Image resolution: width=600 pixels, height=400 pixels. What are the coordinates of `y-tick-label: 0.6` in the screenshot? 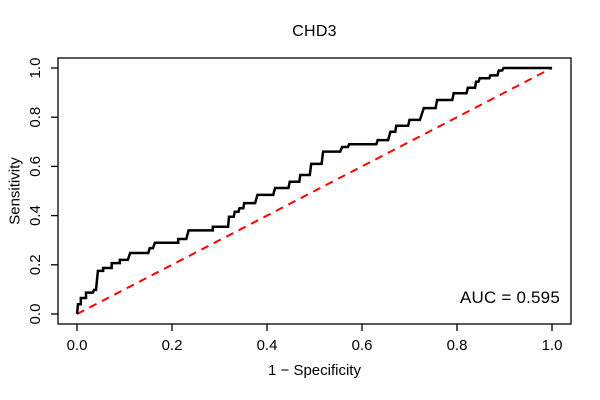 It's located at (35, 166).